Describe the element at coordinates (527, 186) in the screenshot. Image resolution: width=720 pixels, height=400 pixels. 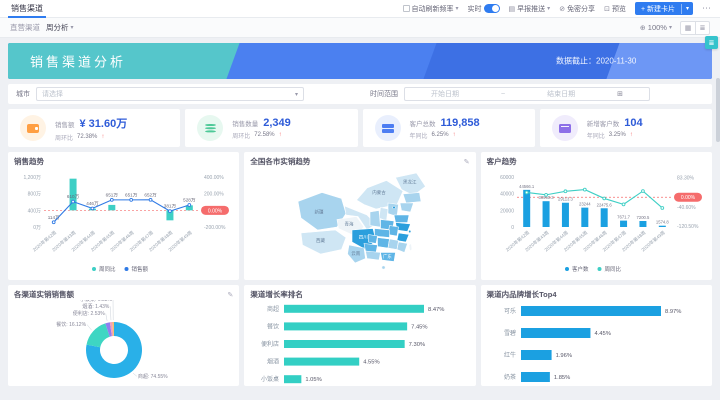
I see `svg-text: 44566.1` at that location.